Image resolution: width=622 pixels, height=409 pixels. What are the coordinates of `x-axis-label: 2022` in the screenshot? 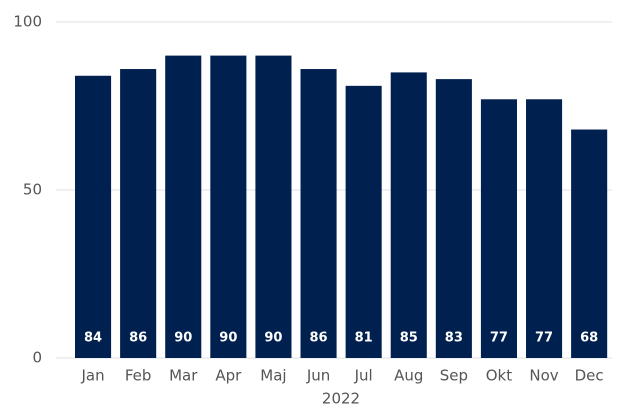 It's located at (341, 399).